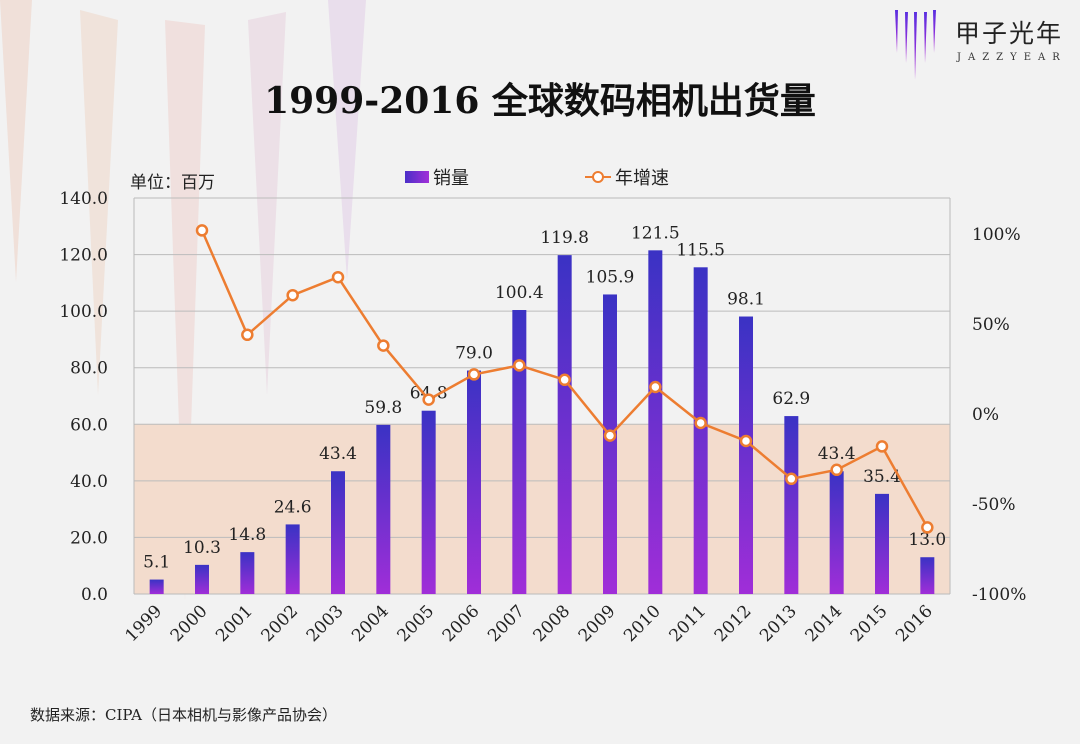 The image size is (1080, 744). I want to click on bar-label: 121.5, so click(655, 233).